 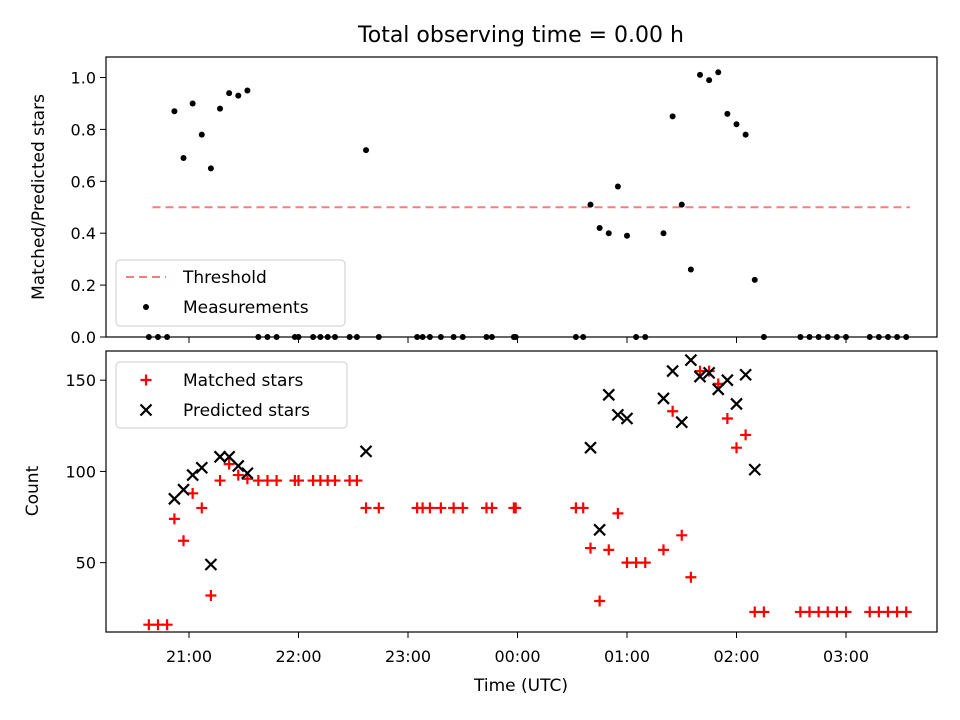 I want to click on x-tick-label: 02:00, so click(x=736, y=656).